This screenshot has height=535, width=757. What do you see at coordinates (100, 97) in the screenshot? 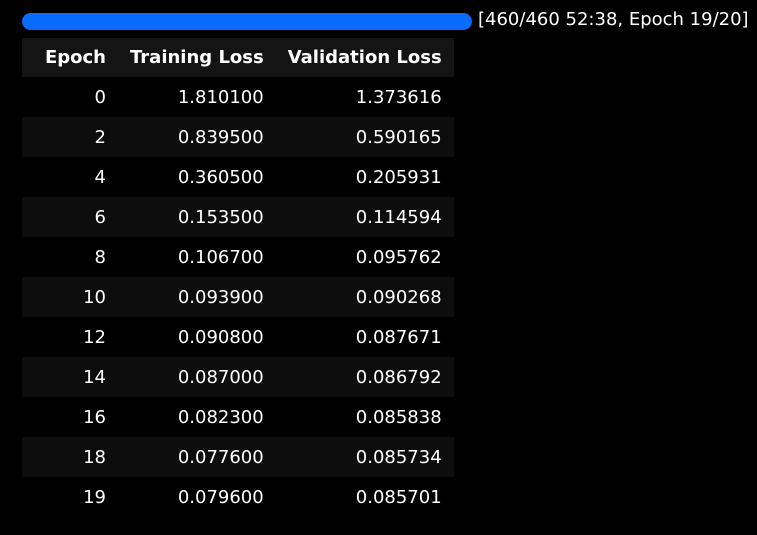
I see `cell-epoch: 0` at bounding box center [100, 97].